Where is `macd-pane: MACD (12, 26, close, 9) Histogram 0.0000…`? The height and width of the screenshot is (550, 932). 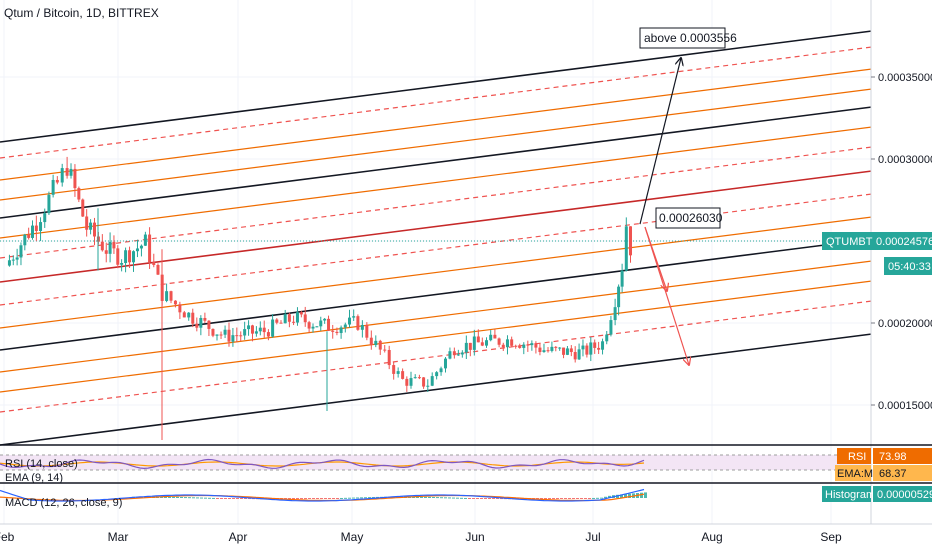 macd-pane: MACD (12, 26, close, 9) Histogram 0.0000… is located at coordinates (466, 495).